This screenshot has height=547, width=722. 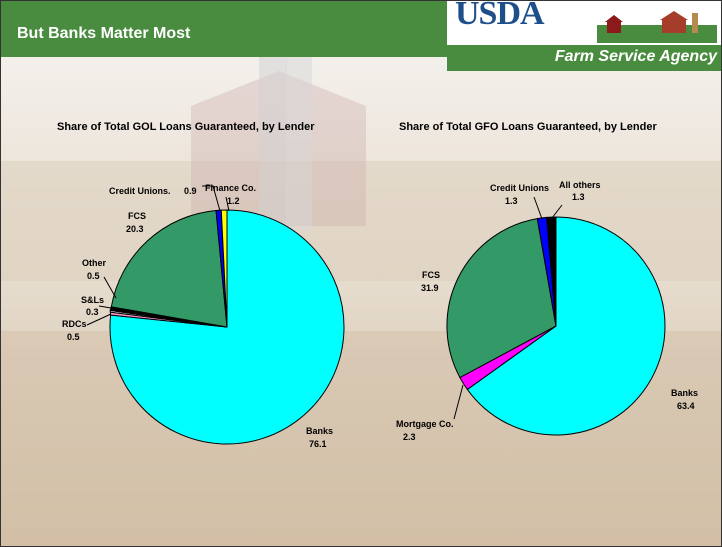 I want to click on usda-wordmark: USDA, so click(x=500, y=16).